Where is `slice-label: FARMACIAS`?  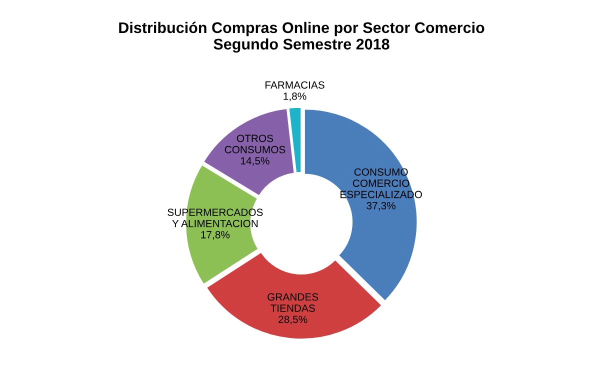 slice-label: FARMACIAS is located at coordinates (295, 85).